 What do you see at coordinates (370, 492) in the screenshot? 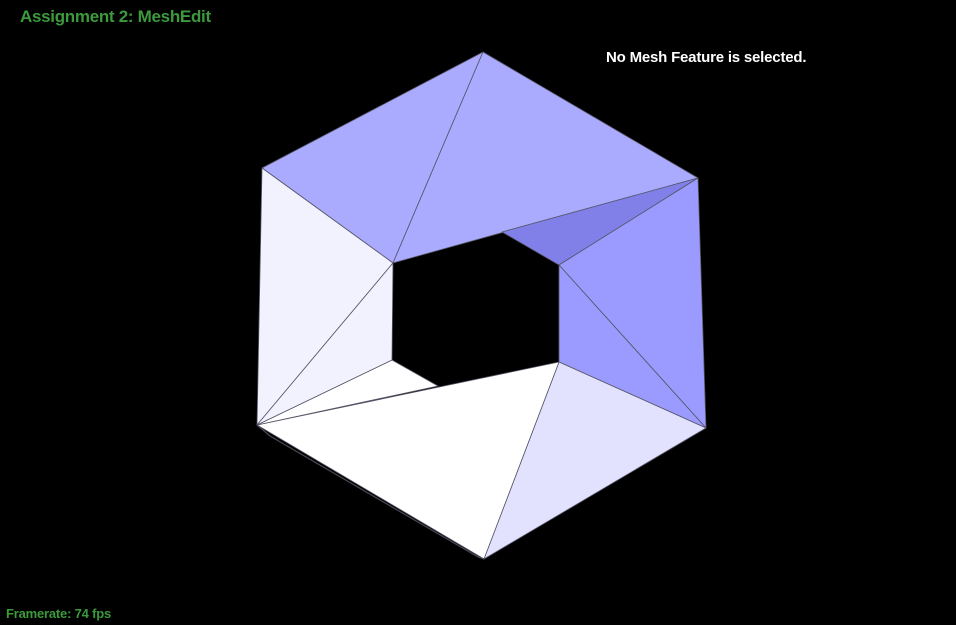
I see `mesh-edge` at bounding box center [370, 492].